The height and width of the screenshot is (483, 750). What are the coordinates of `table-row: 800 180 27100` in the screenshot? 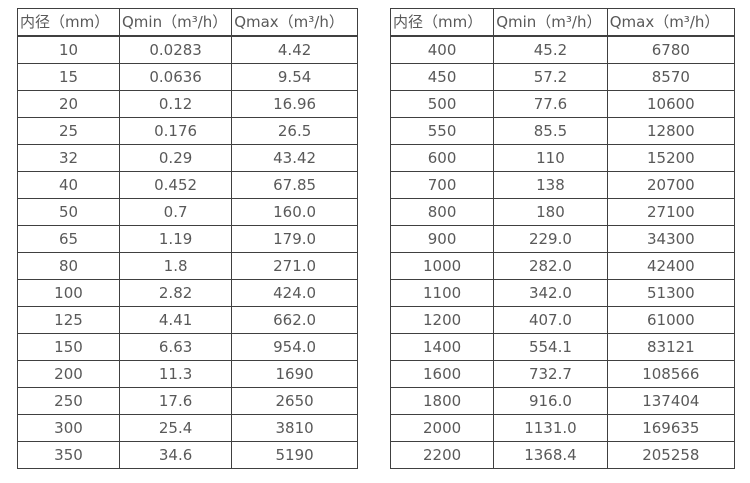 It's located at (562, 212).